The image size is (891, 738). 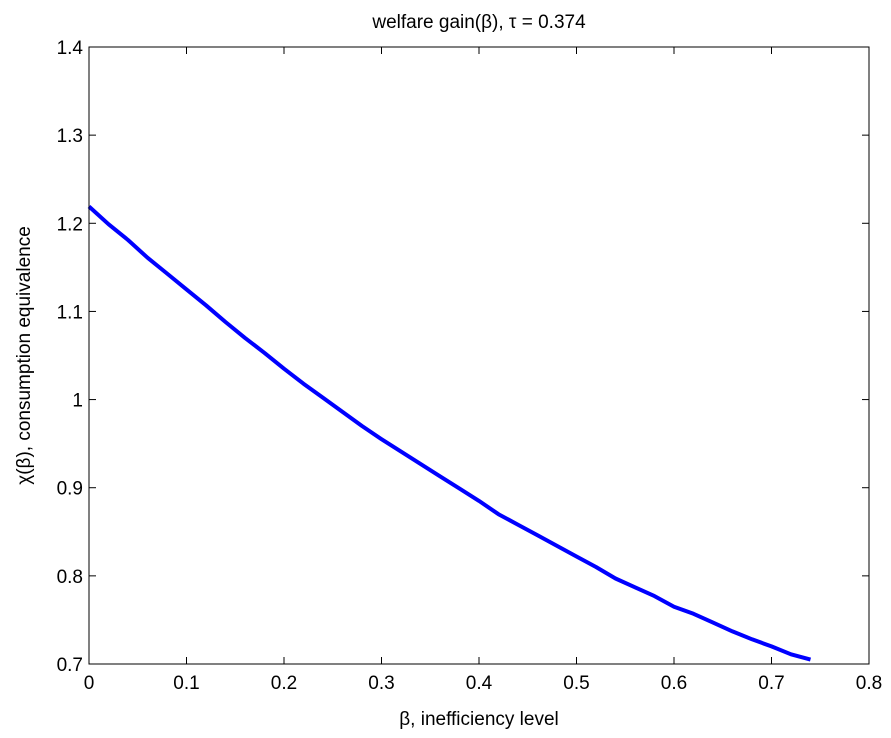 What do you see at coordinates (70, 665) in the screenshot?
I see `y-tick-label: 0.7` at bounding box center [70, 665].